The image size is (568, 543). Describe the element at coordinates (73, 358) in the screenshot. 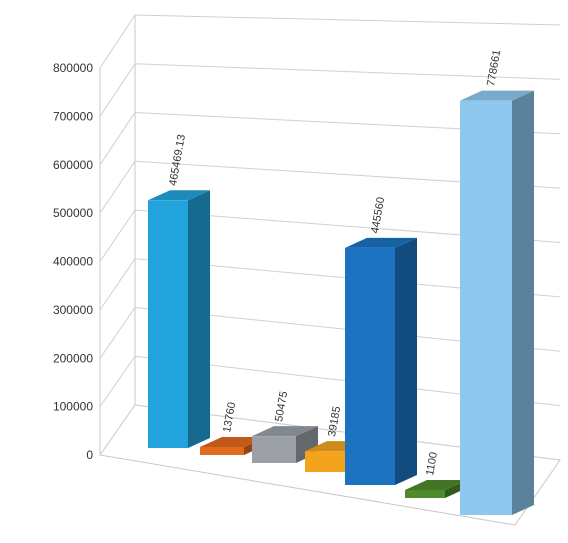

I see `y-tick-label: 200000` at that location.